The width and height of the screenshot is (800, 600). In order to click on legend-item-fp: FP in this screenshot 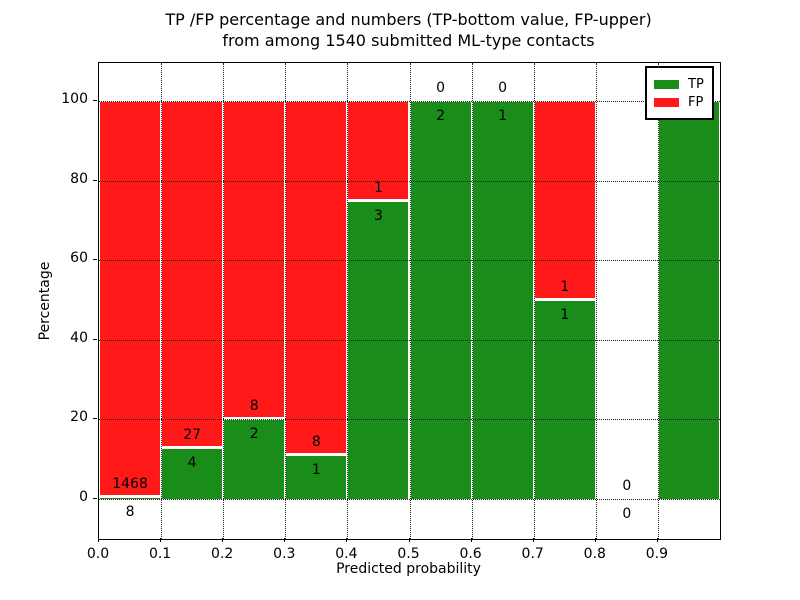, I will do `click(679, 102)`.